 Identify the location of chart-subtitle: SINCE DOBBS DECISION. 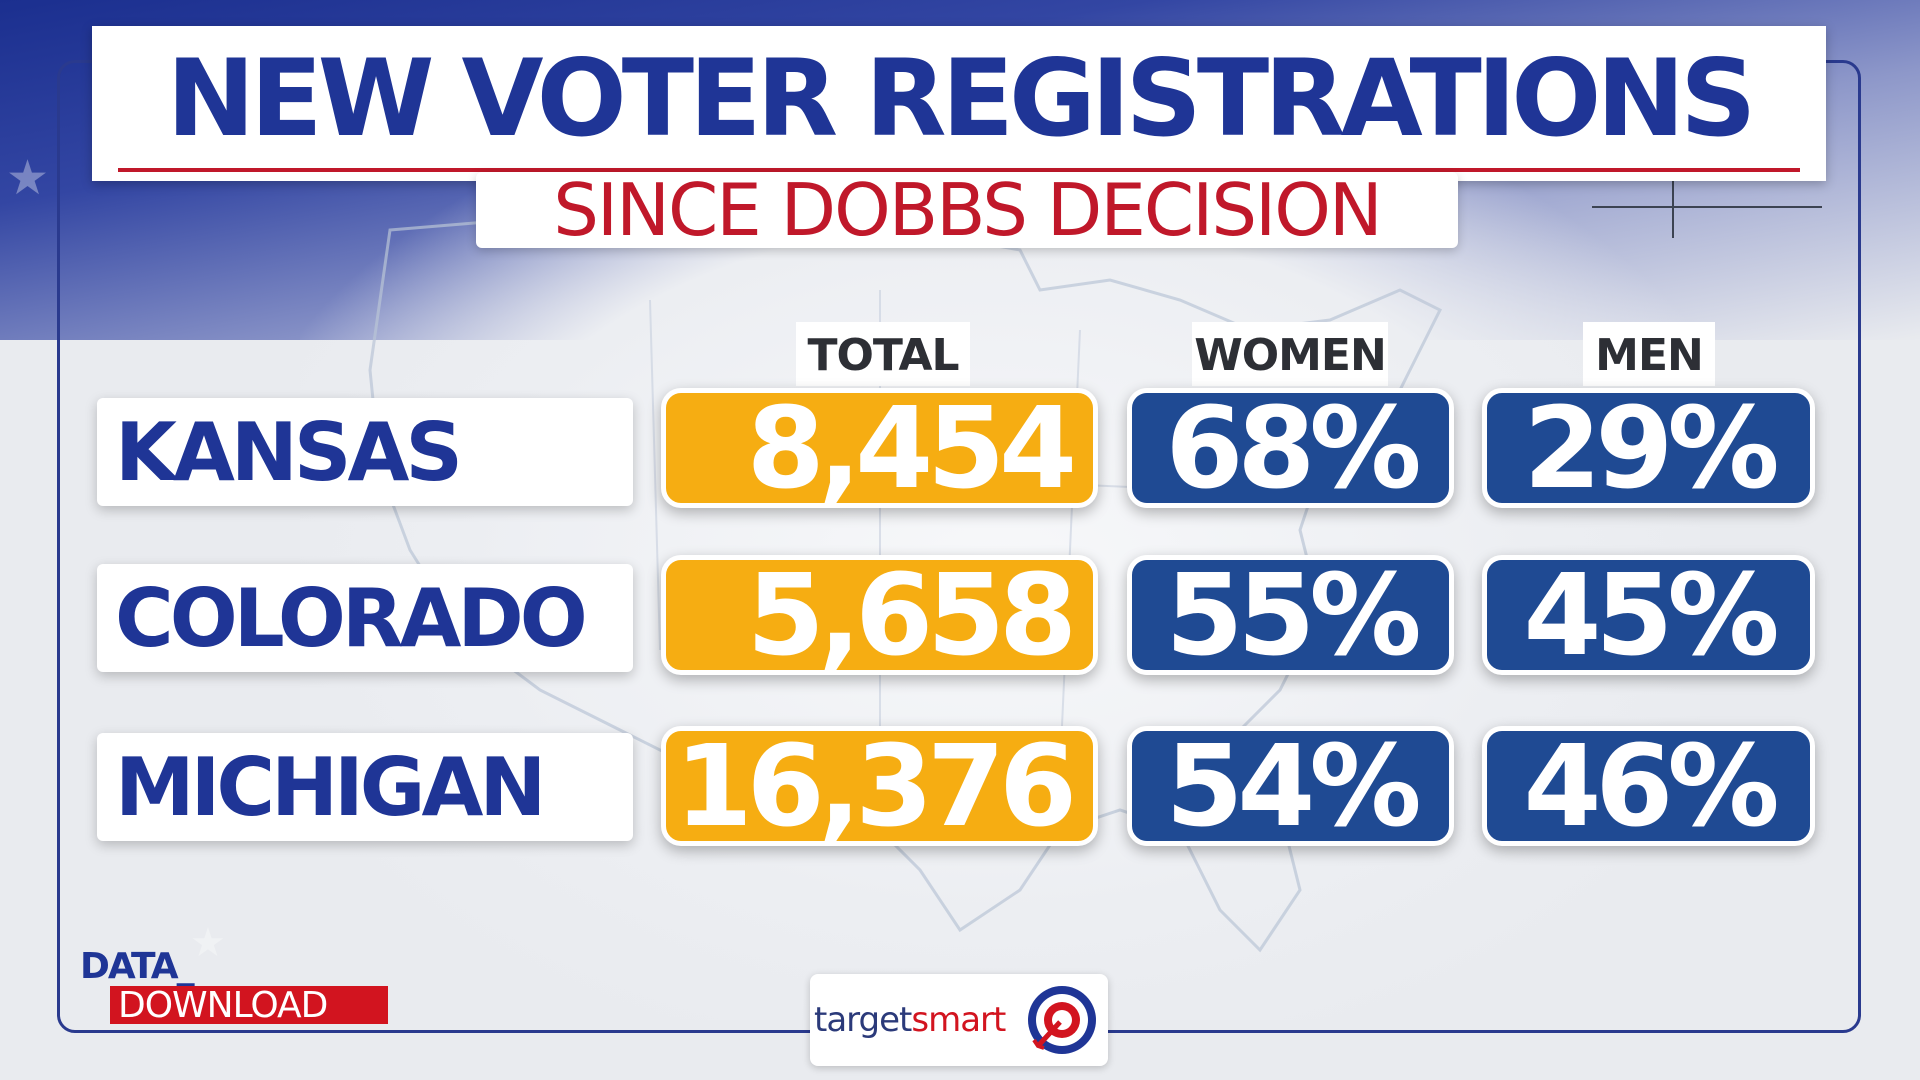
(968, 210).